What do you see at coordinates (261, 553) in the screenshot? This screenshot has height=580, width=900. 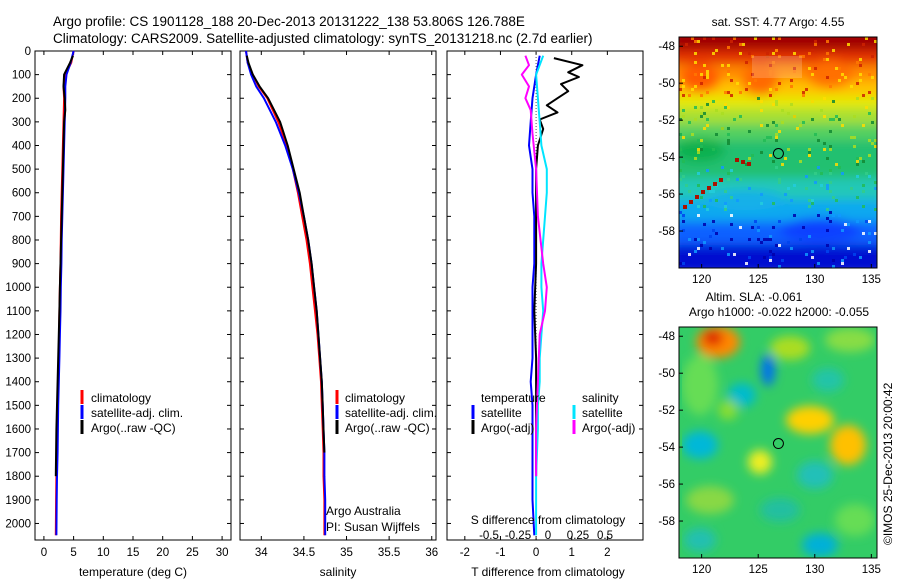 I see `x-tick-label: 34` at bounding box center [261, 553].